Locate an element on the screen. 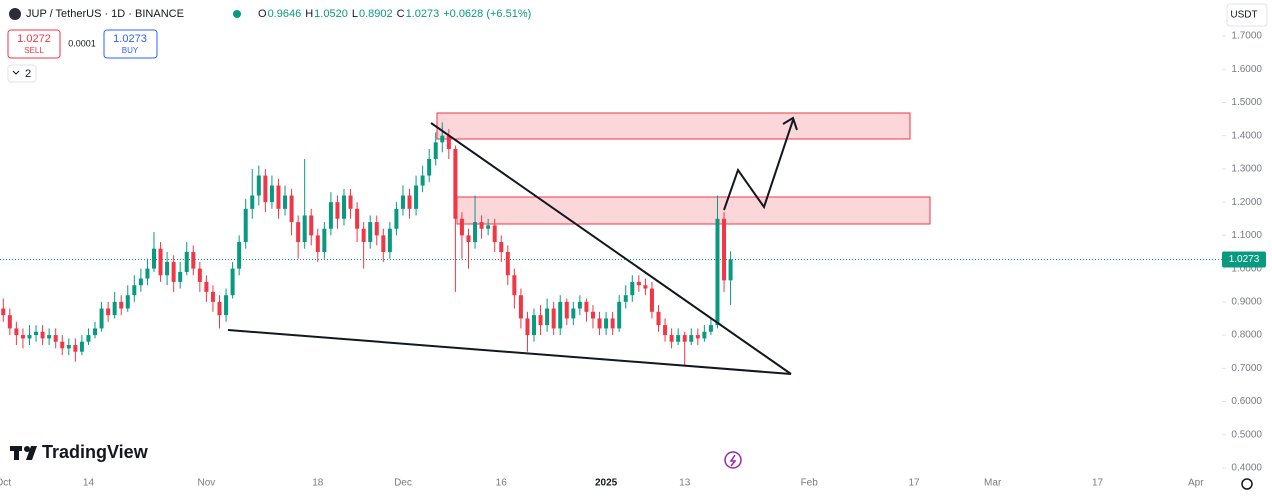 This screenshot has width=1272, height=496. projection-arrowhead is located at coordinates (790, 123).